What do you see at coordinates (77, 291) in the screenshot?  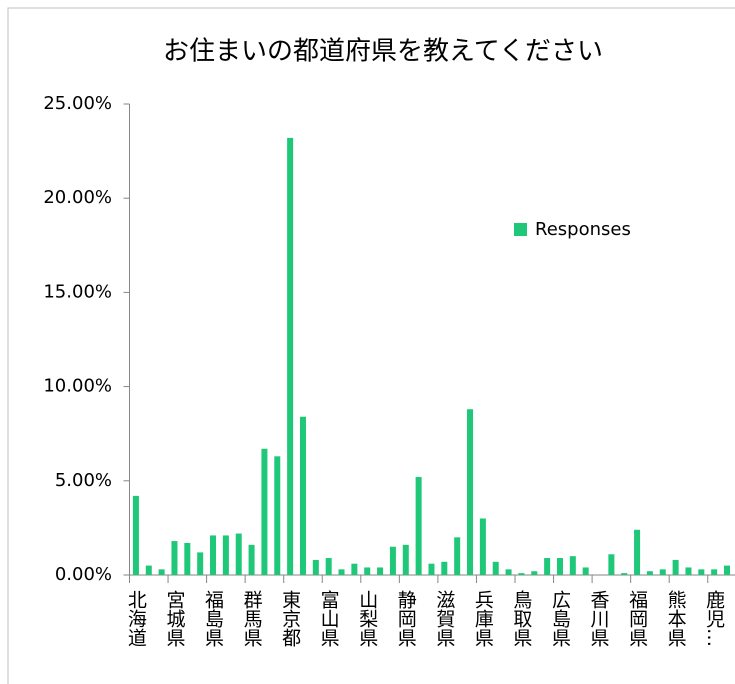 I see `y-tick-label: 15.00%` at bounding box center [77, 291].